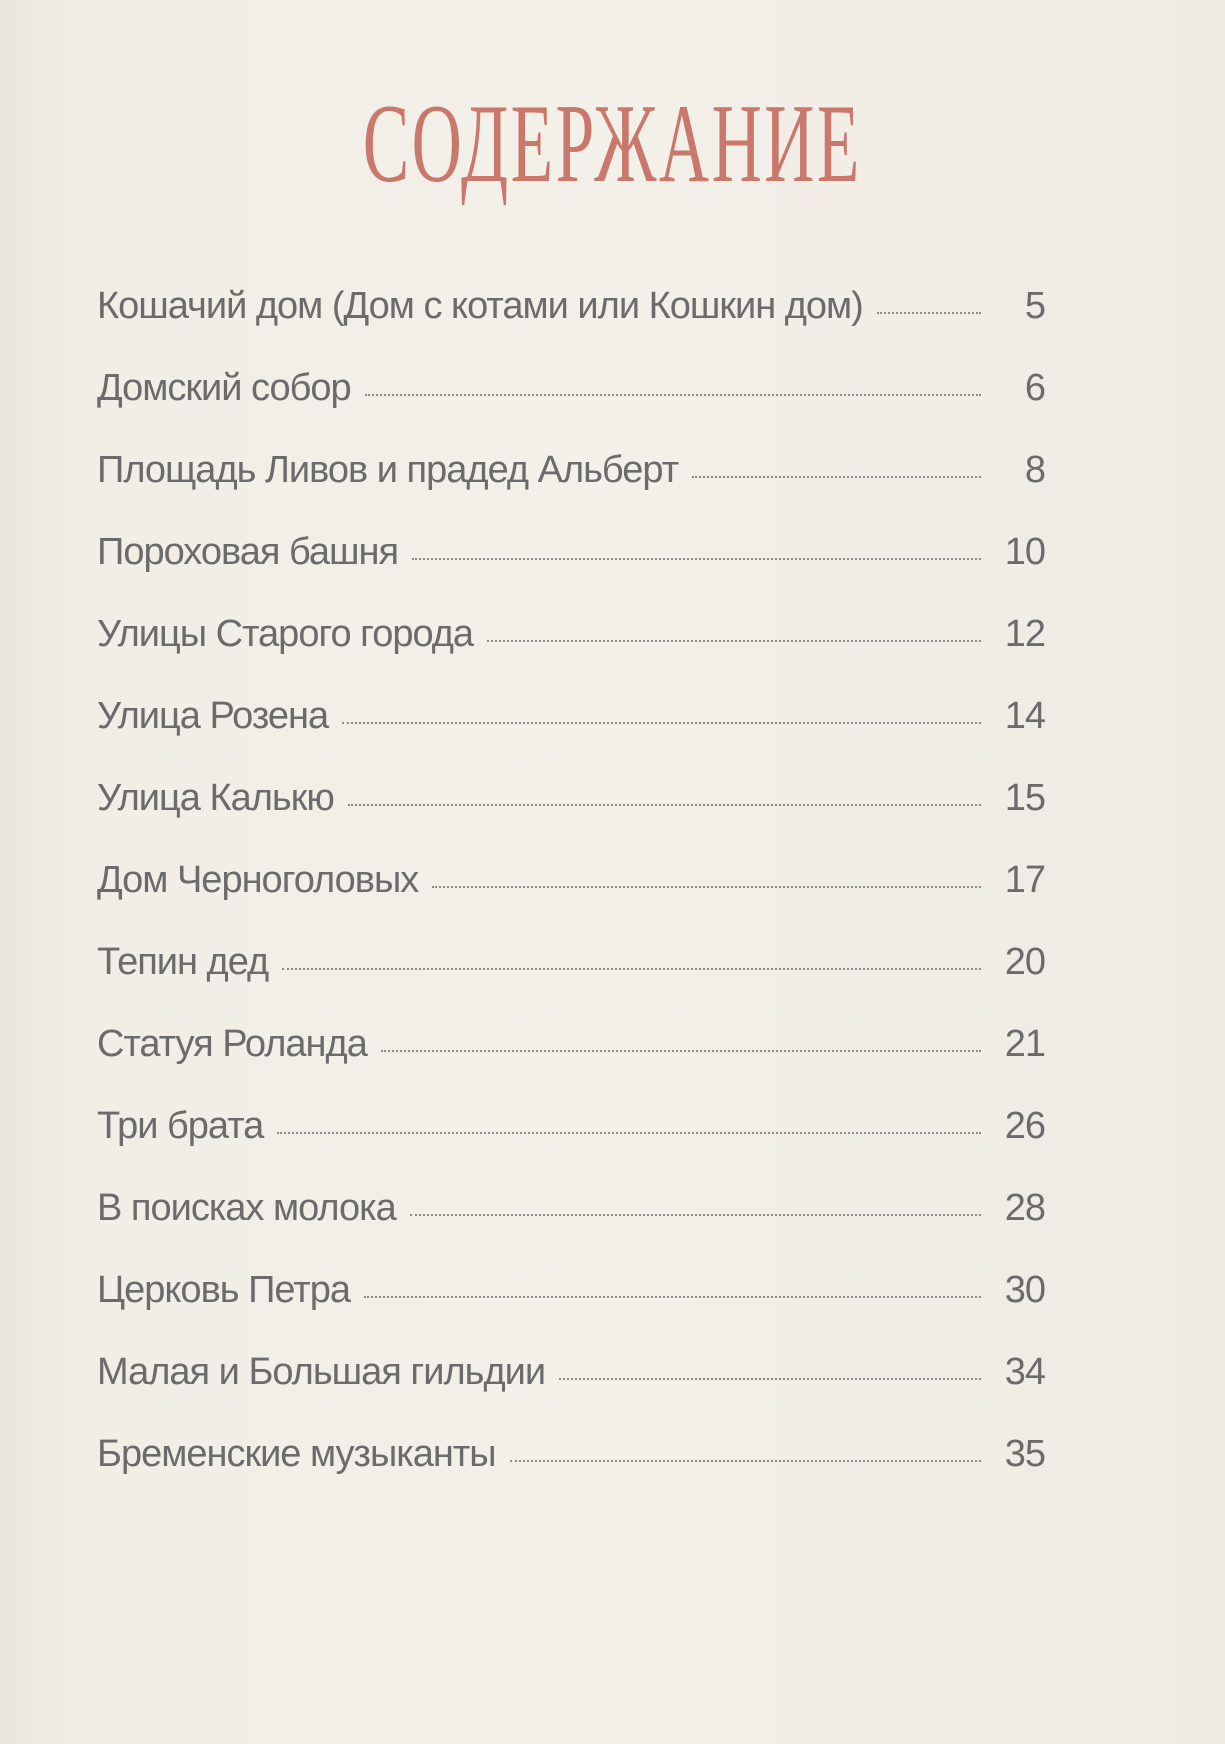 This screenshot has height=1744, width=1225. I want to click on toc-entry-page: 28, so click(1025, 1208).